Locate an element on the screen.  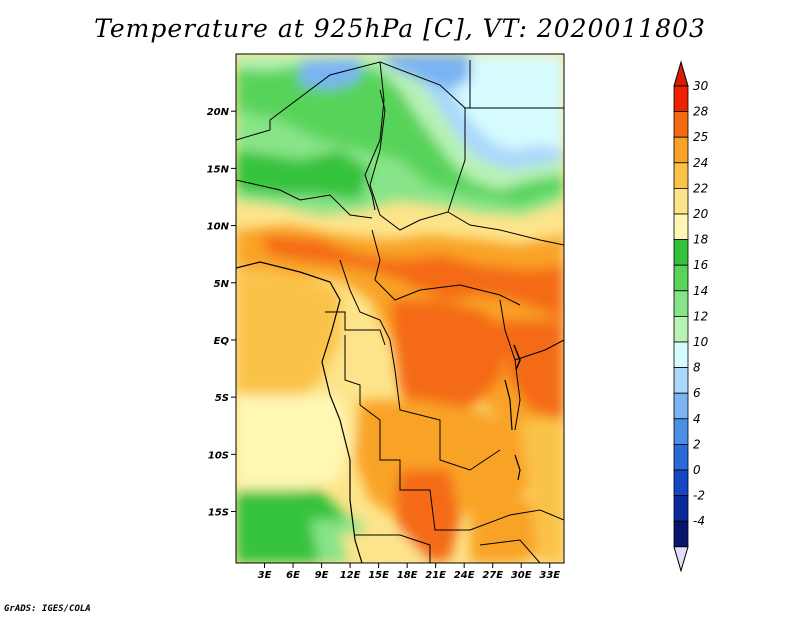
lat-tick-label: 20N is located at coordinates (218, 112).